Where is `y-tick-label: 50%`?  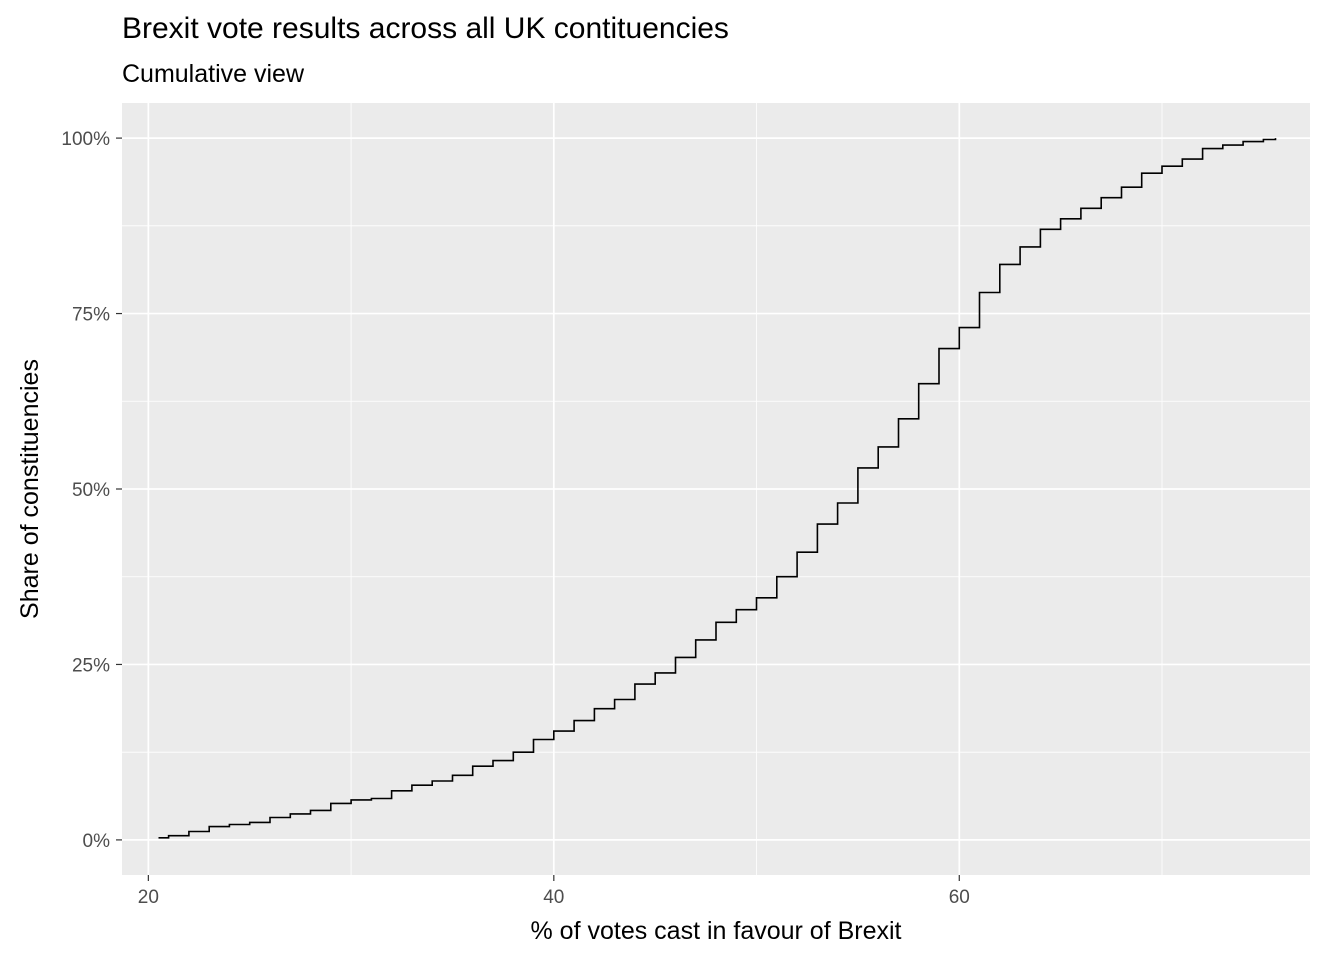 y-tick-label: 50% is located at coordinates (91, 490).